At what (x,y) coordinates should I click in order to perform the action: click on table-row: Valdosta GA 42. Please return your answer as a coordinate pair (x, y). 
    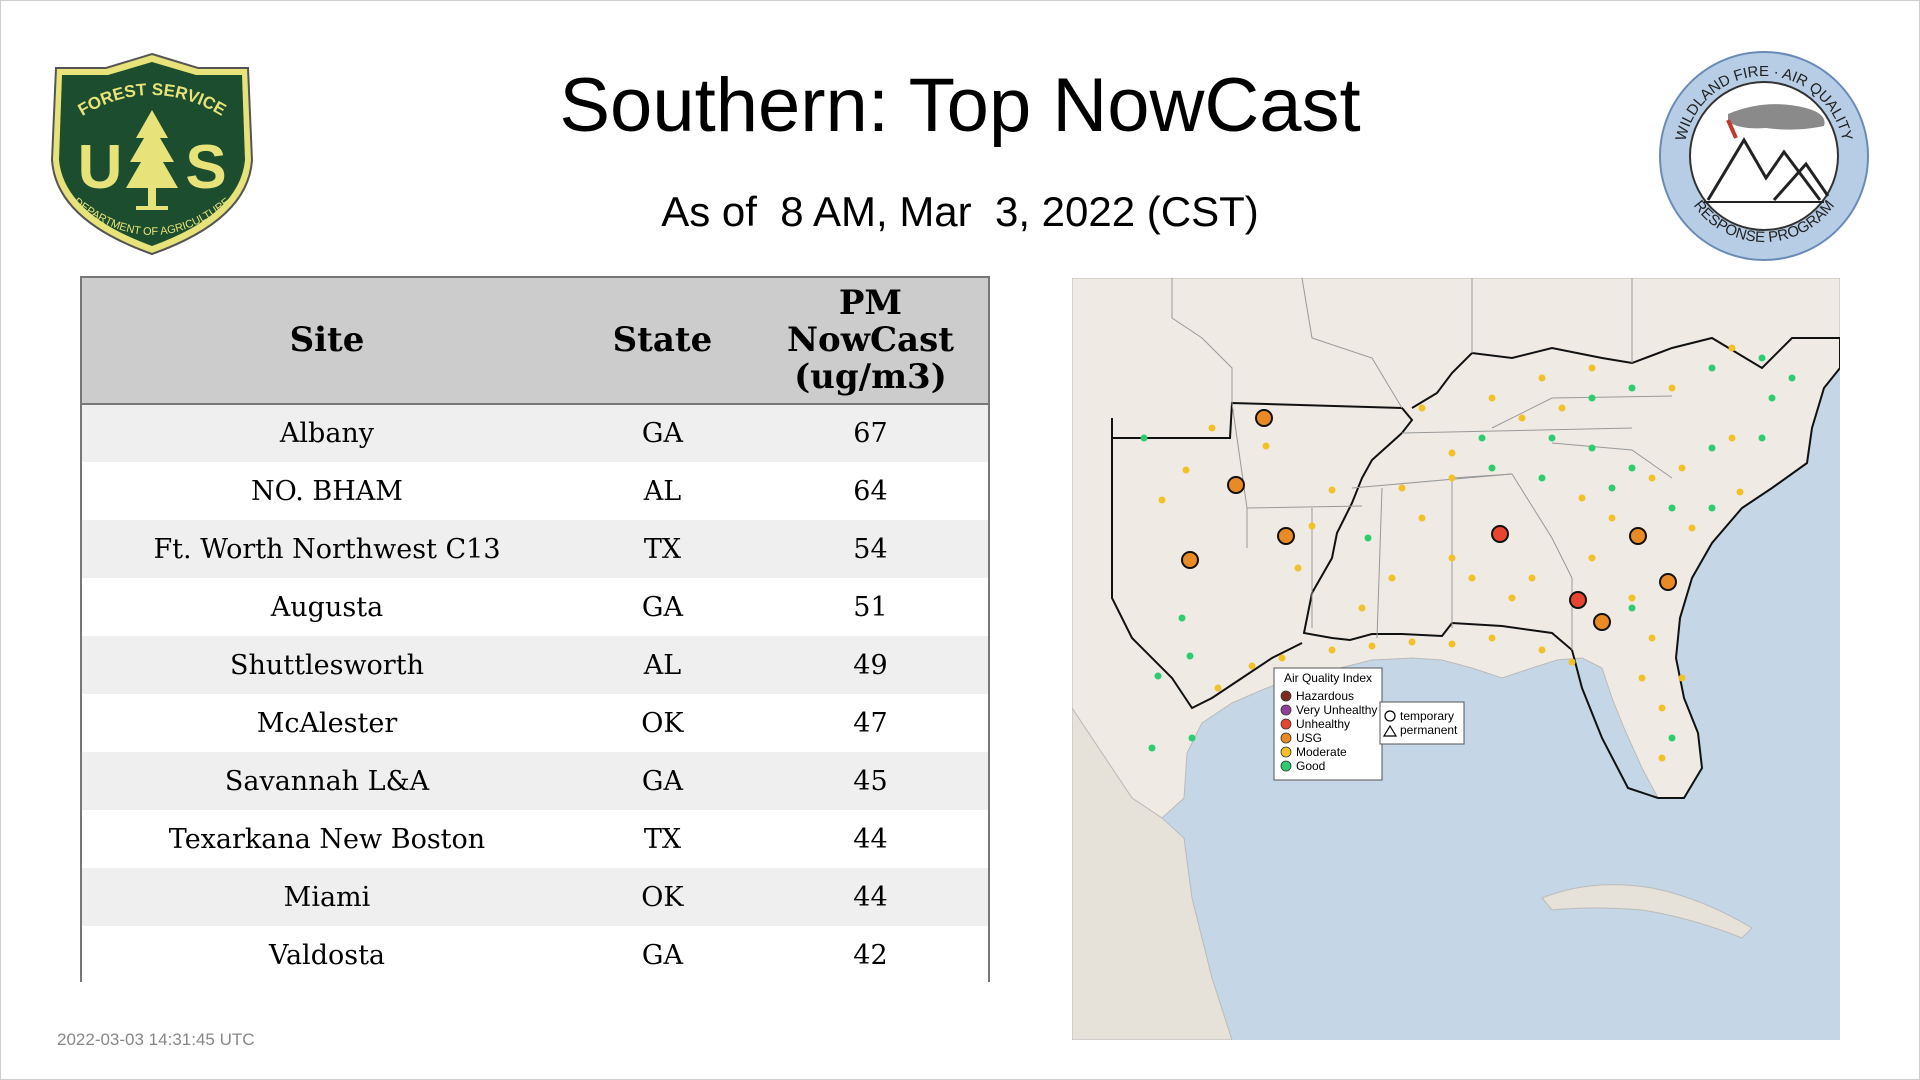
    Looking at the image, I should click on (535, 955).